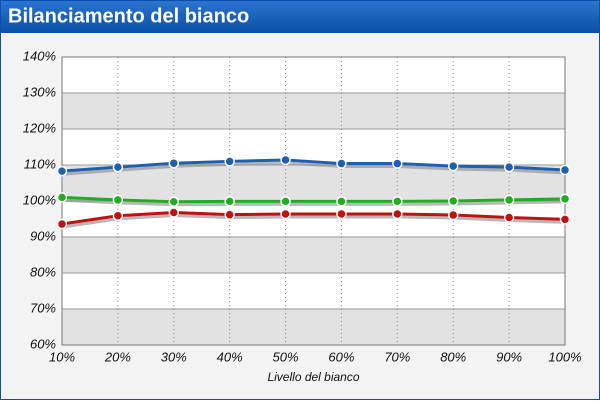 The height and width of the screenshot is (405, 600). Describe the element at coordinates (397, 356) in the screenshot. I see `x-tick-label: 70%` at that location.